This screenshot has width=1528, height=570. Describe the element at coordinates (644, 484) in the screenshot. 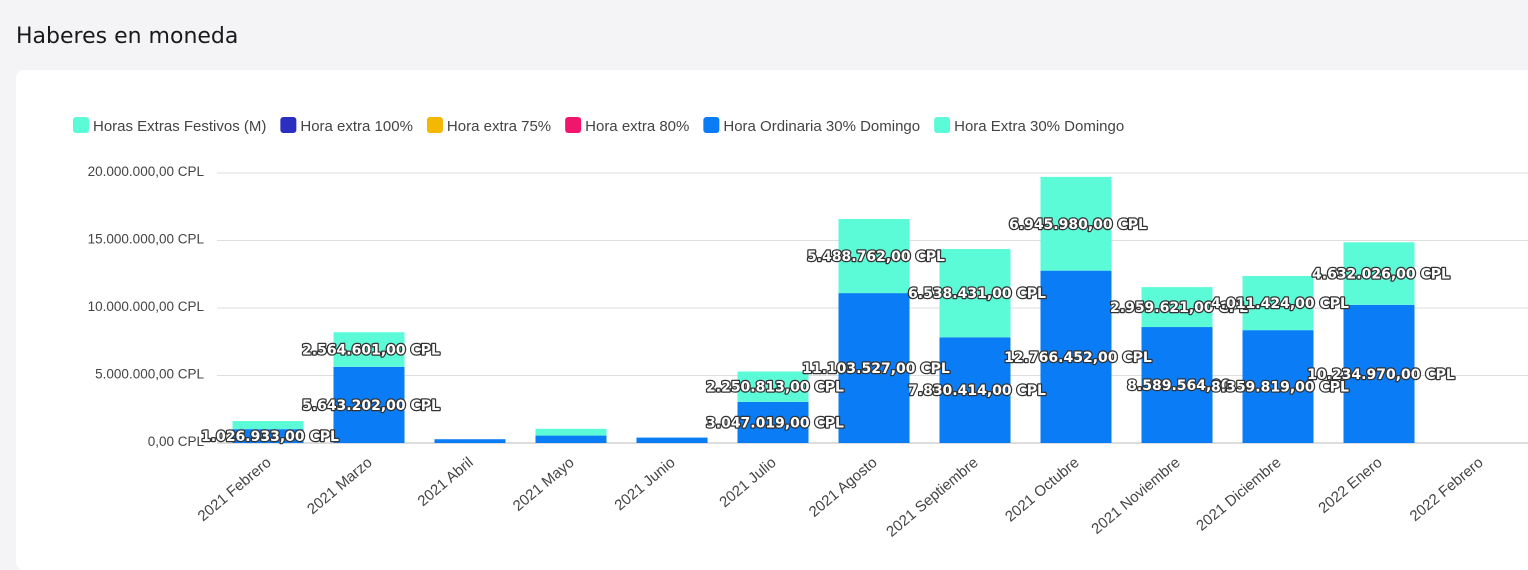

I see `x-tick-label: 2021 Junio` at that location.